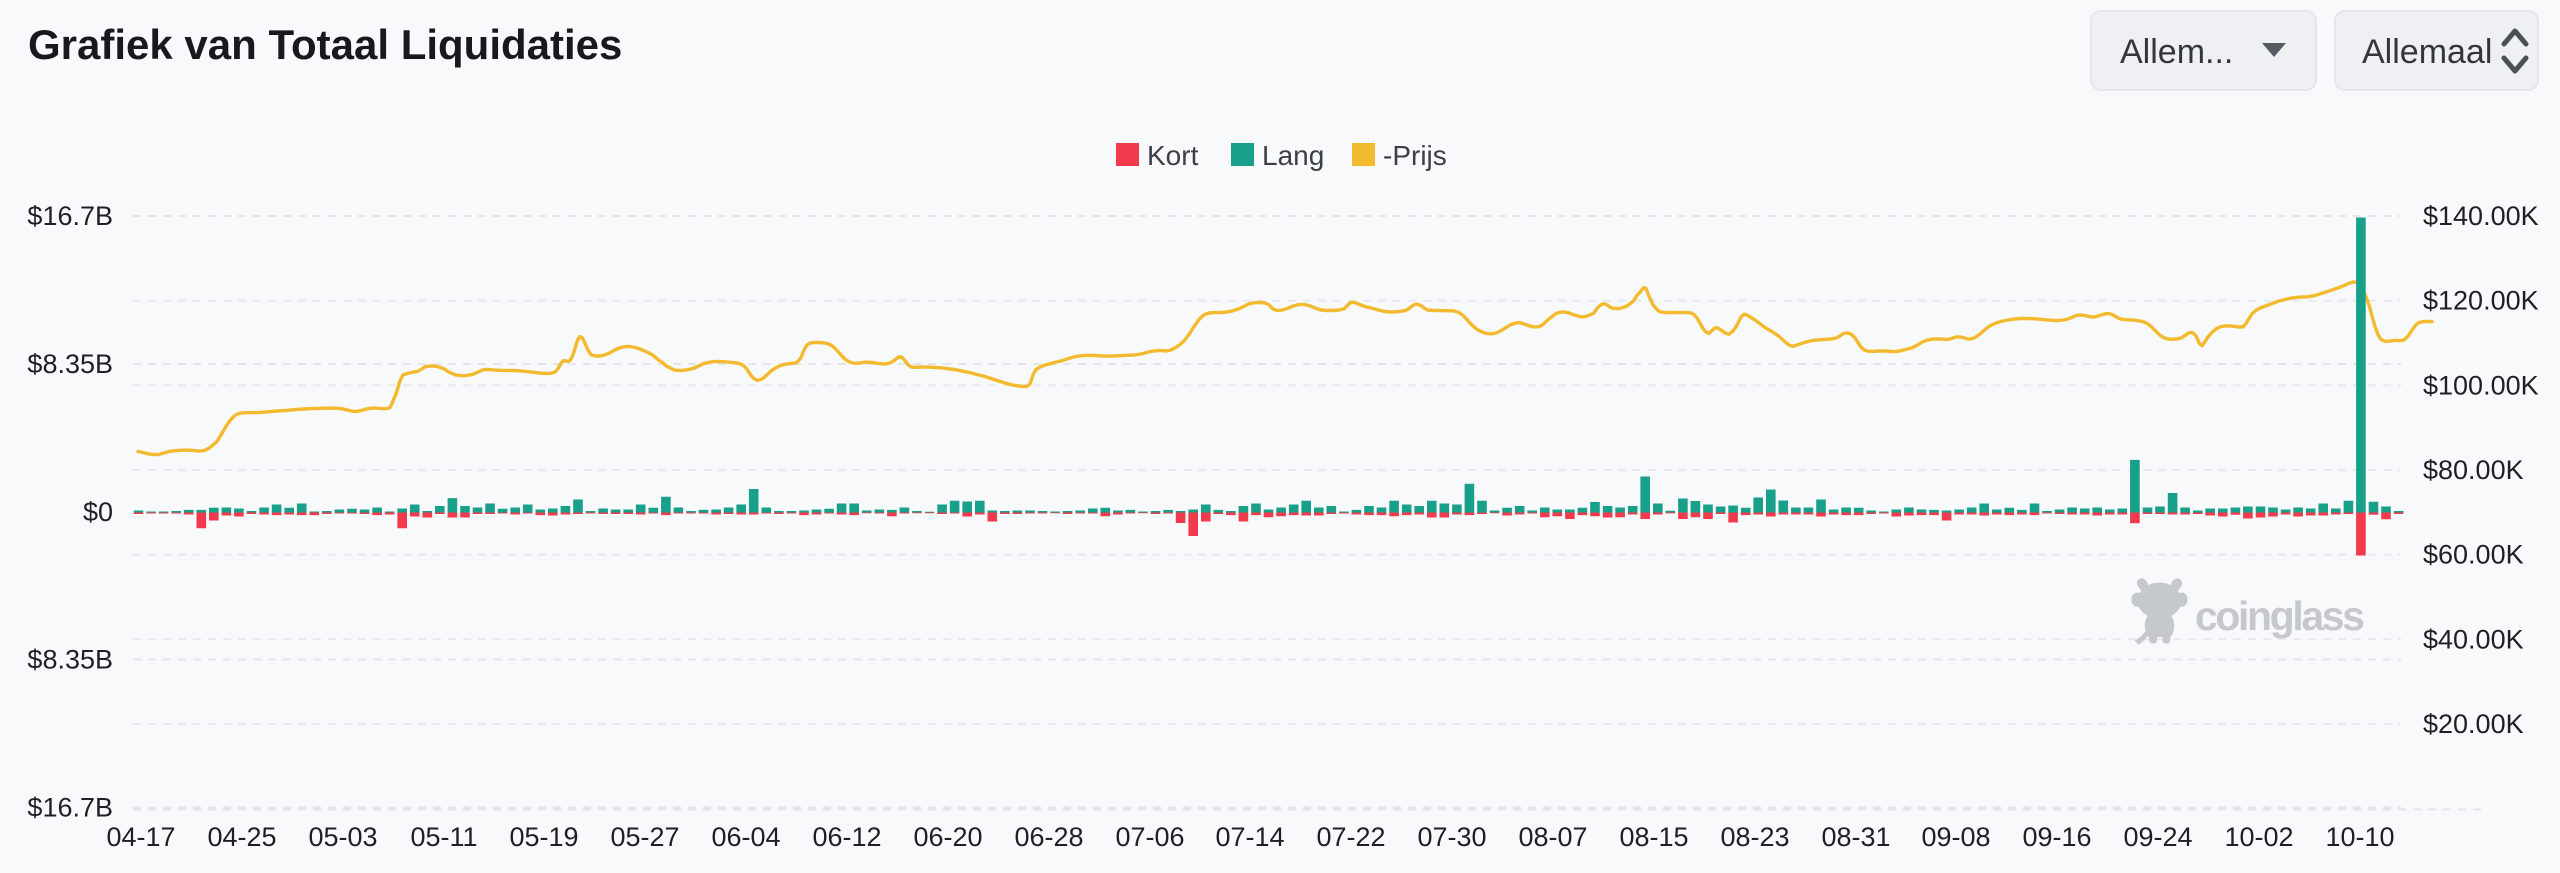 The width and height of the screenshot is (2560, 873). I want to click on svg-text: $100.00K, so click(2481, 385).